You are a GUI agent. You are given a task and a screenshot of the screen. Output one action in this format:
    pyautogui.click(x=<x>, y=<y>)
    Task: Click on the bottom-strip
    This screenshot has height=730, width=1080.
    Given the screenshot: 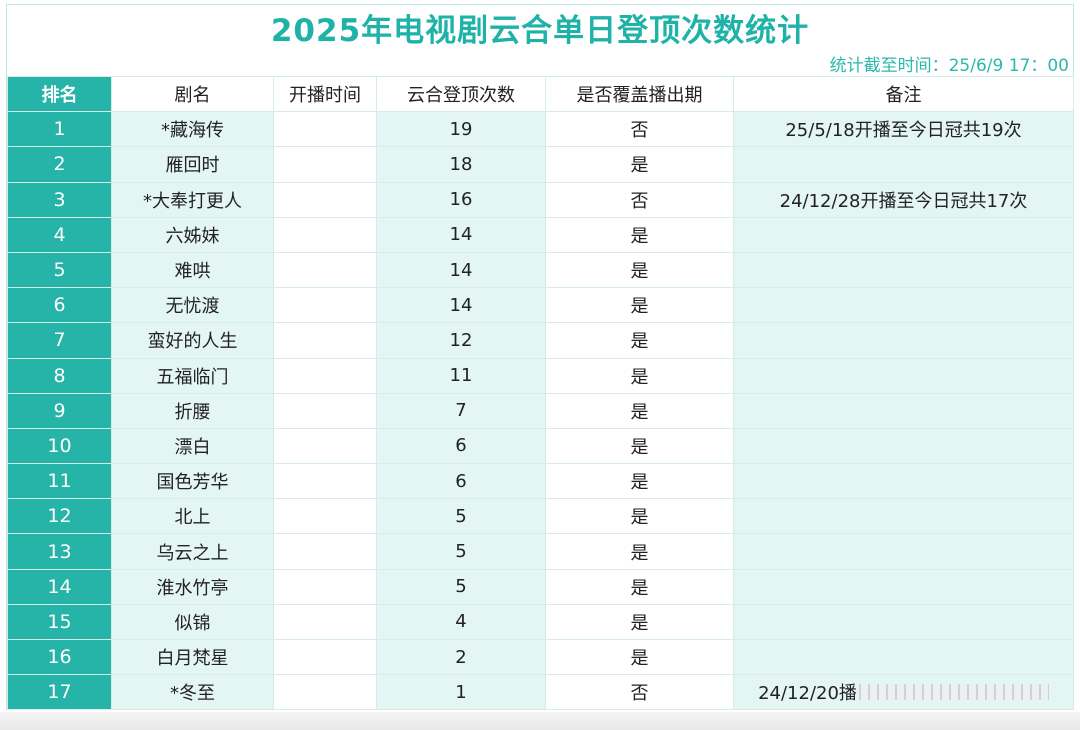 What is the action you would take?
    pyautogui.click(x=540, y=721)
    